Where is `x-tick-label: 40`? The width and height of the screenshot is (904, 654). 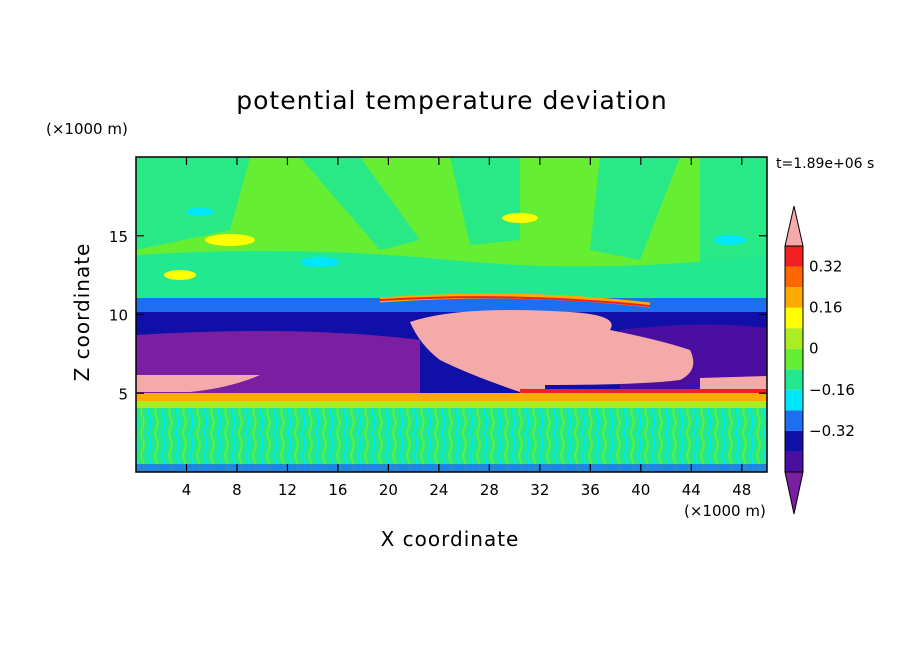 x-tick-label: 40 is located at coordinates (640, 490).